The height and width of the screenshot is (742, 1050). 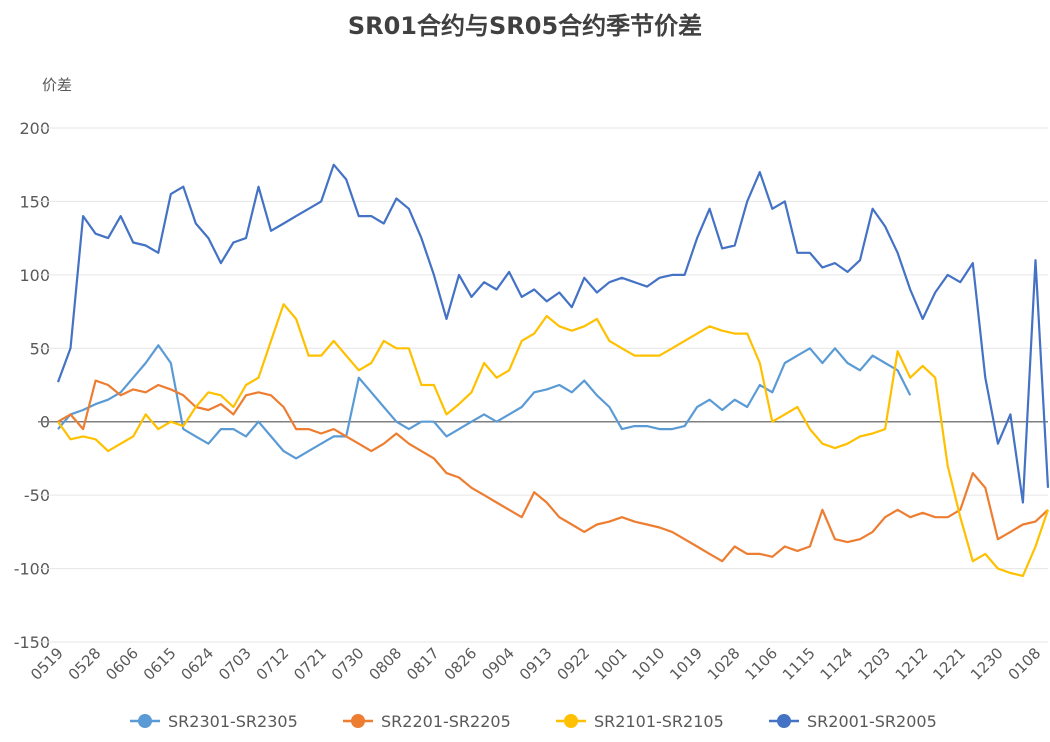 I want to click on x-tick-label: 1019, so click(x=686, y=664).